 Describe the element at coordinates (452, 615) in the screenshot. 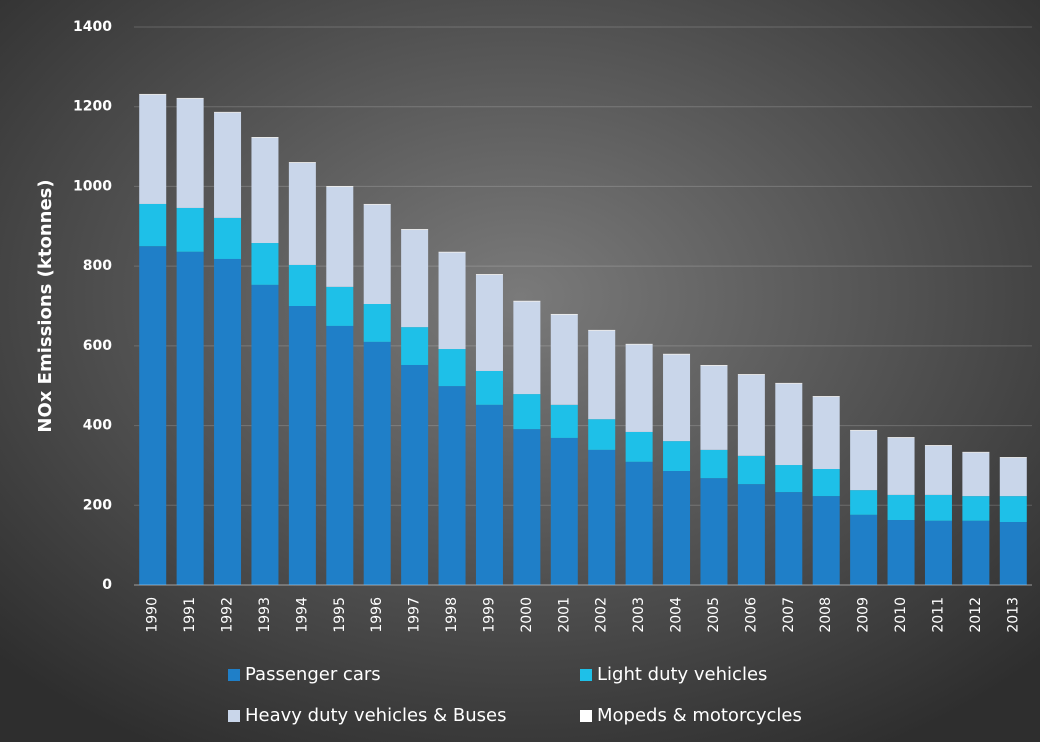

I see `x-tick-label: 1998` at that location.